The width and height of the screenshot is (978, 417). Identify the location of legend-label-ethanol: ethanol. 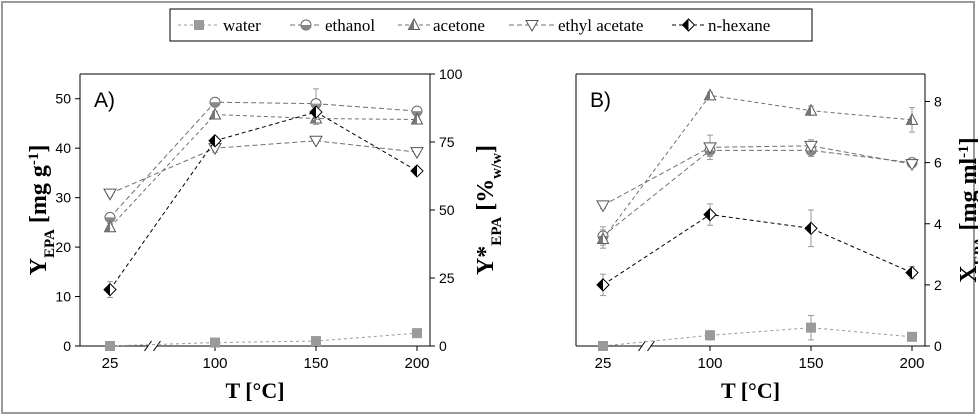
(350, 25).